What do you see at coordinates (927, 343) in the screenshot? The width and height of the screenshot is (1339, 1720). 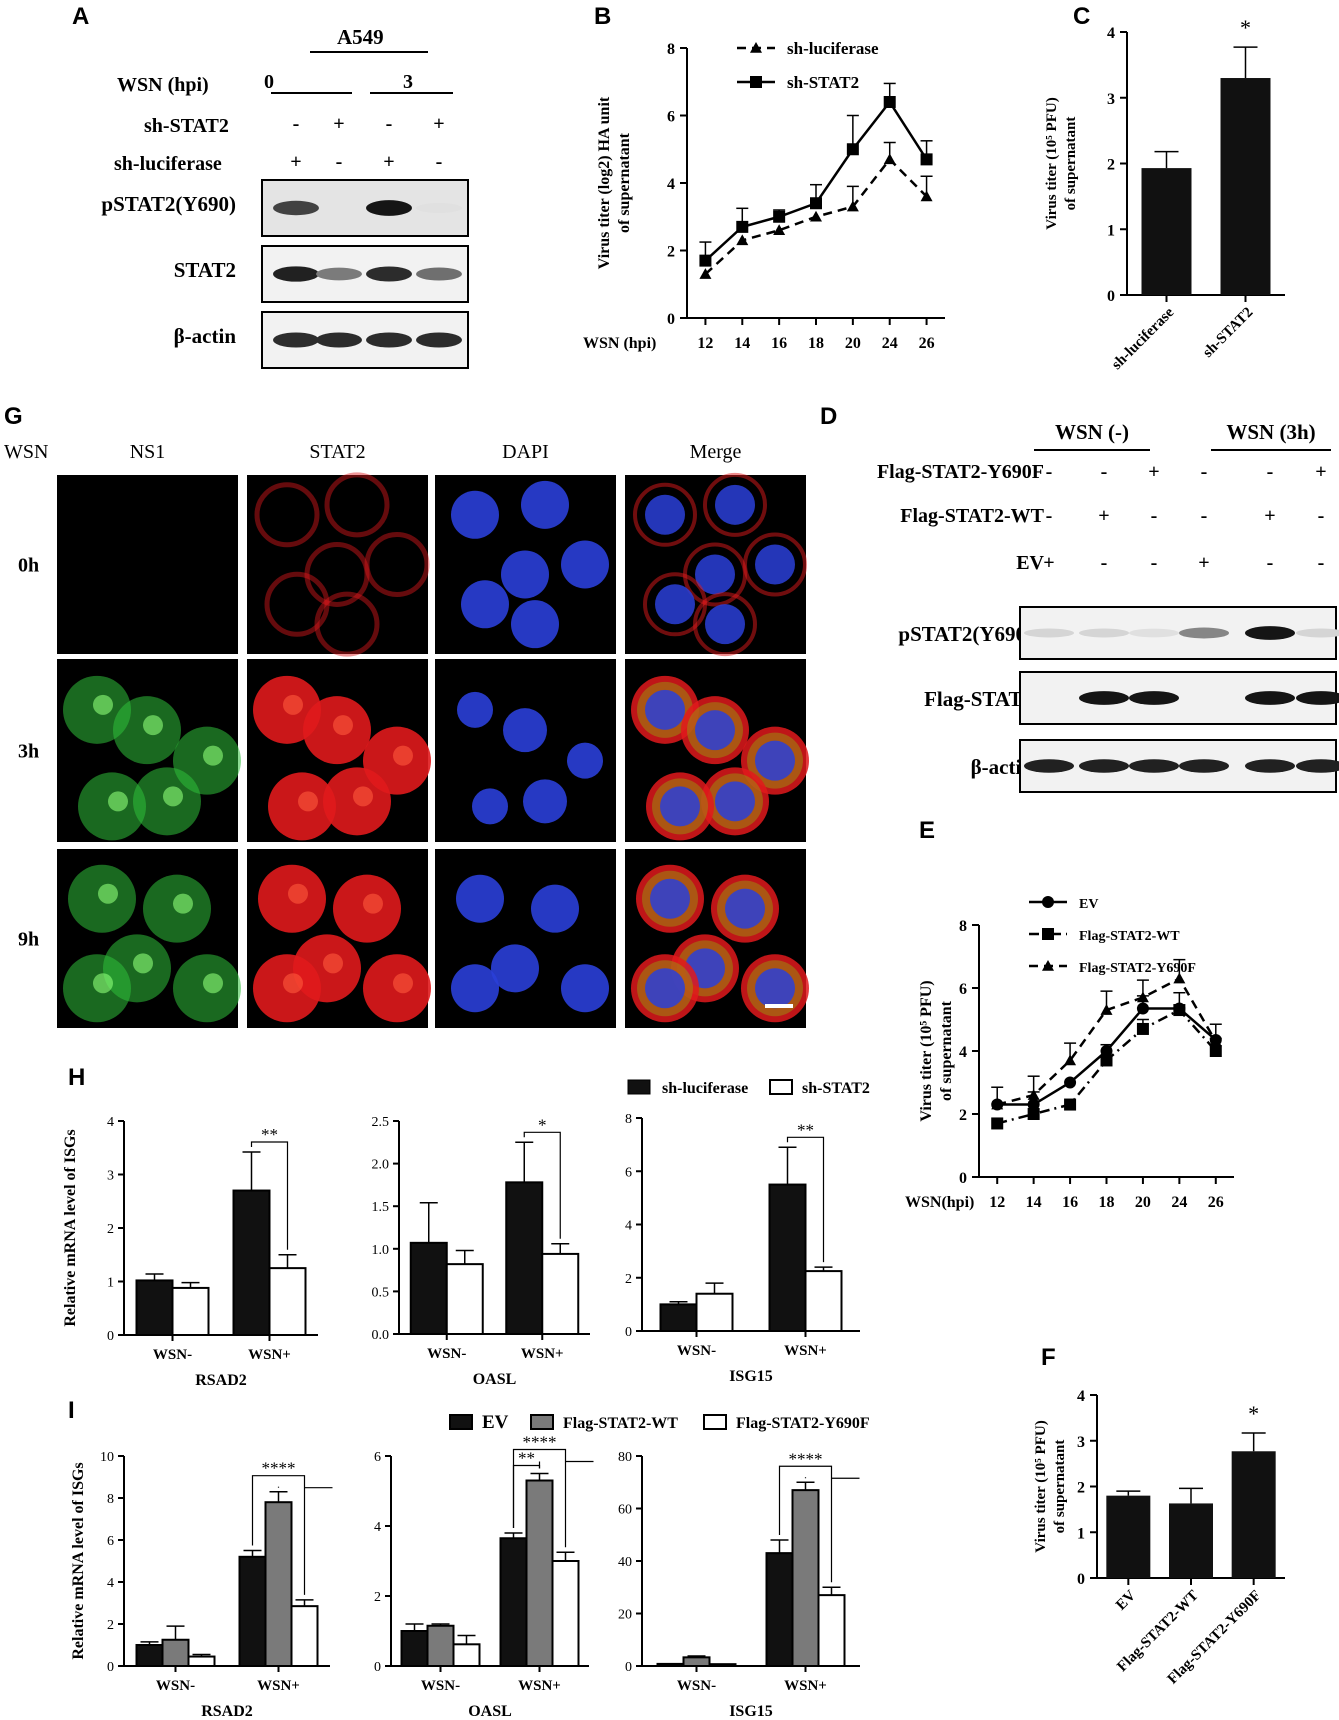 I see `x-tick-label: 26` at bounding box center [927, 343].